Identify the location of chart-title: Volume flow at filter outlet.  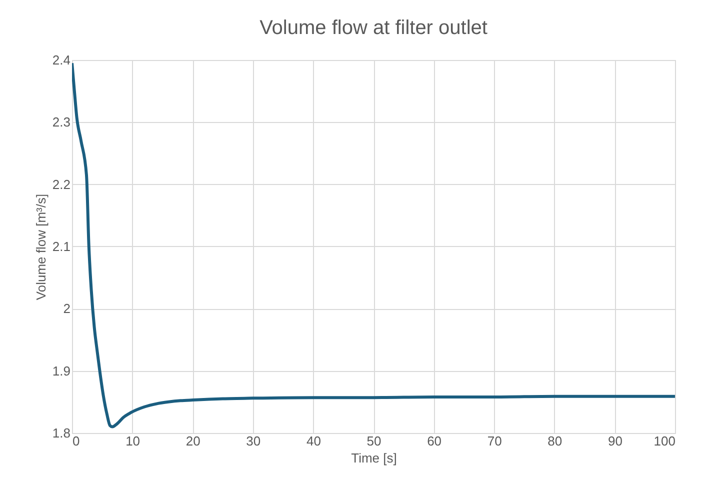
(374, 28).